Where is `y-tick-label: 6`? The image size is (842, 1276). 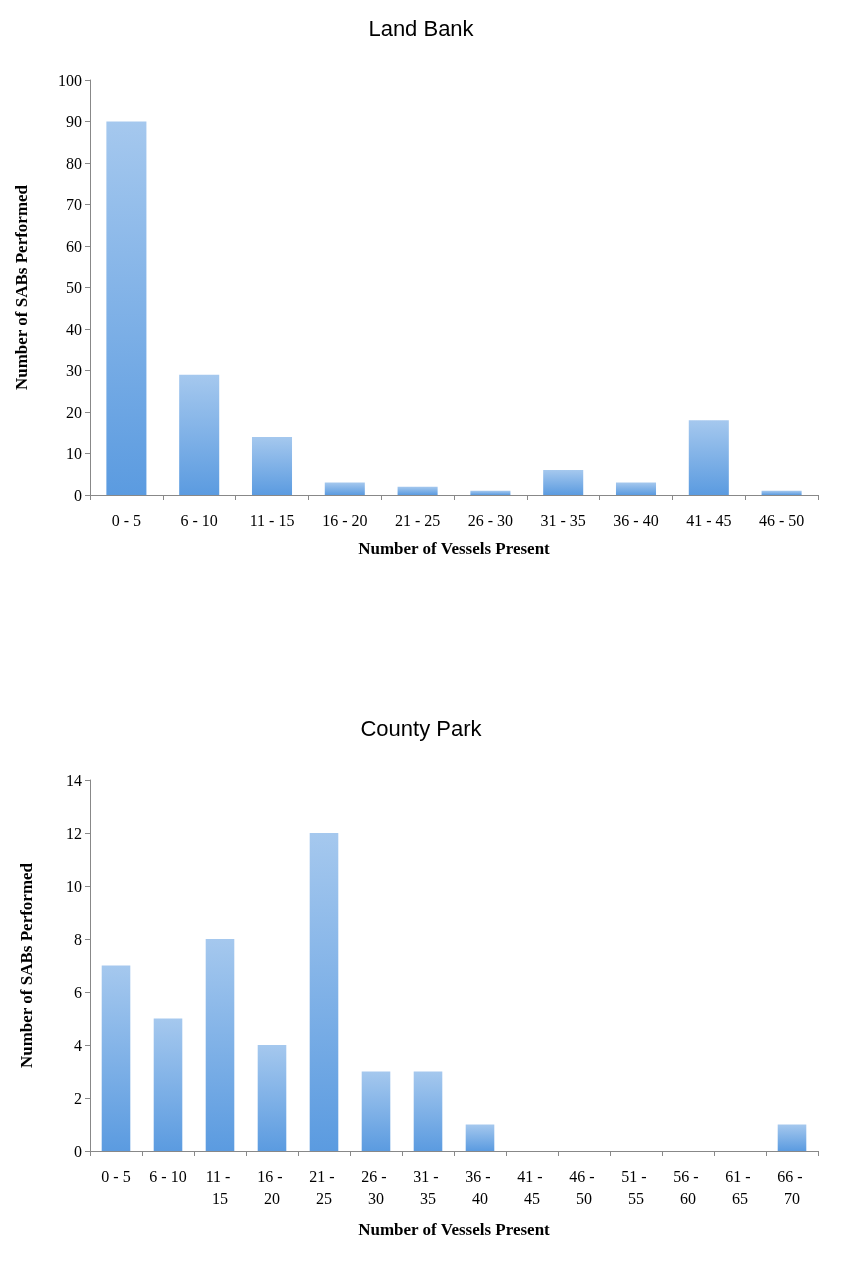
y-tick-label: 6 is located at coordinates (78, 992).